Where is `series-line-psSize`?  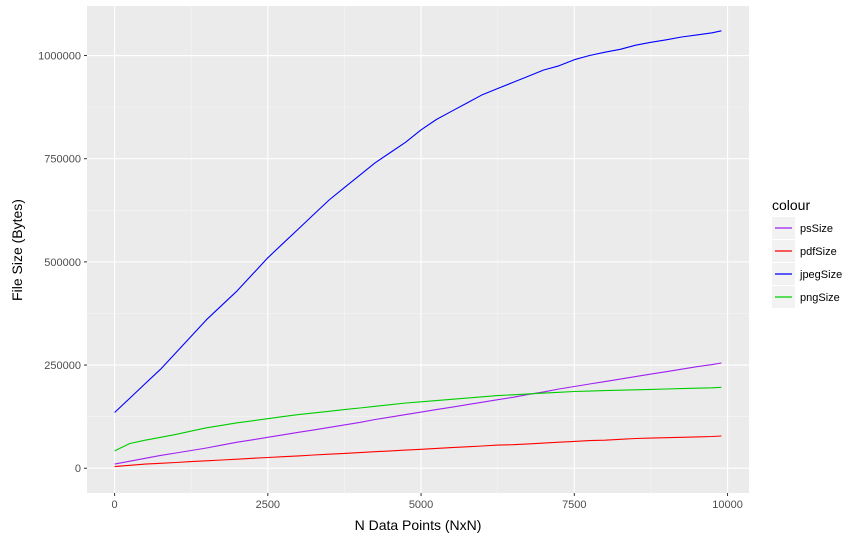
series-line-psSize is located at coordinates (418, 413).